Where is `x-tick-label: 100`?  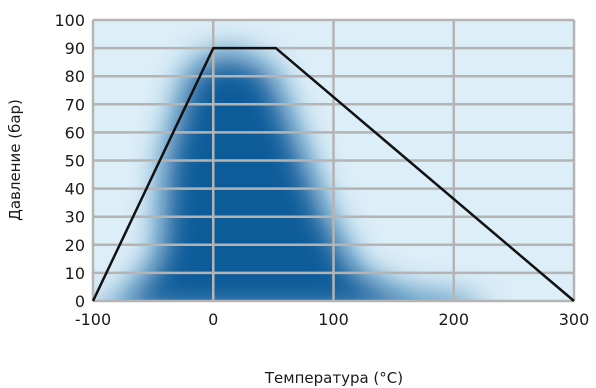 x-tick-label: 100 is located at coordinates (333, 319).